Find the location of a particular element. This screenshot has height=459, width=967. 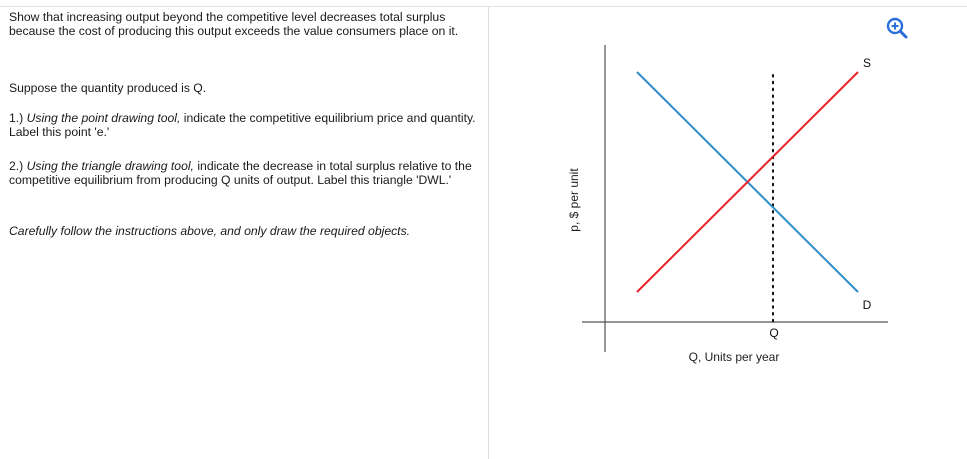

zoom-in-icon is located at coordinates (897, 28).